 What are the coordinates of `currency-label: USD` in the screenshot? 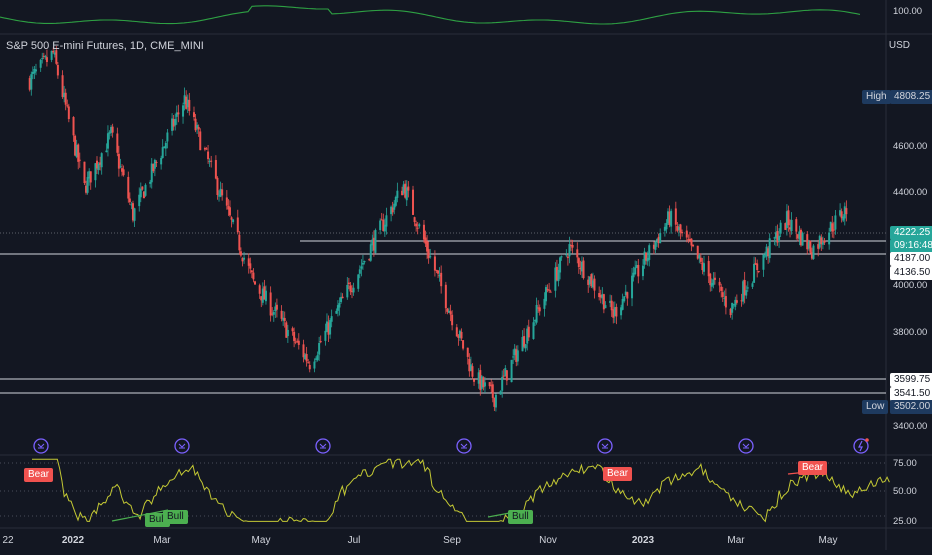 It's located at (899, 45).